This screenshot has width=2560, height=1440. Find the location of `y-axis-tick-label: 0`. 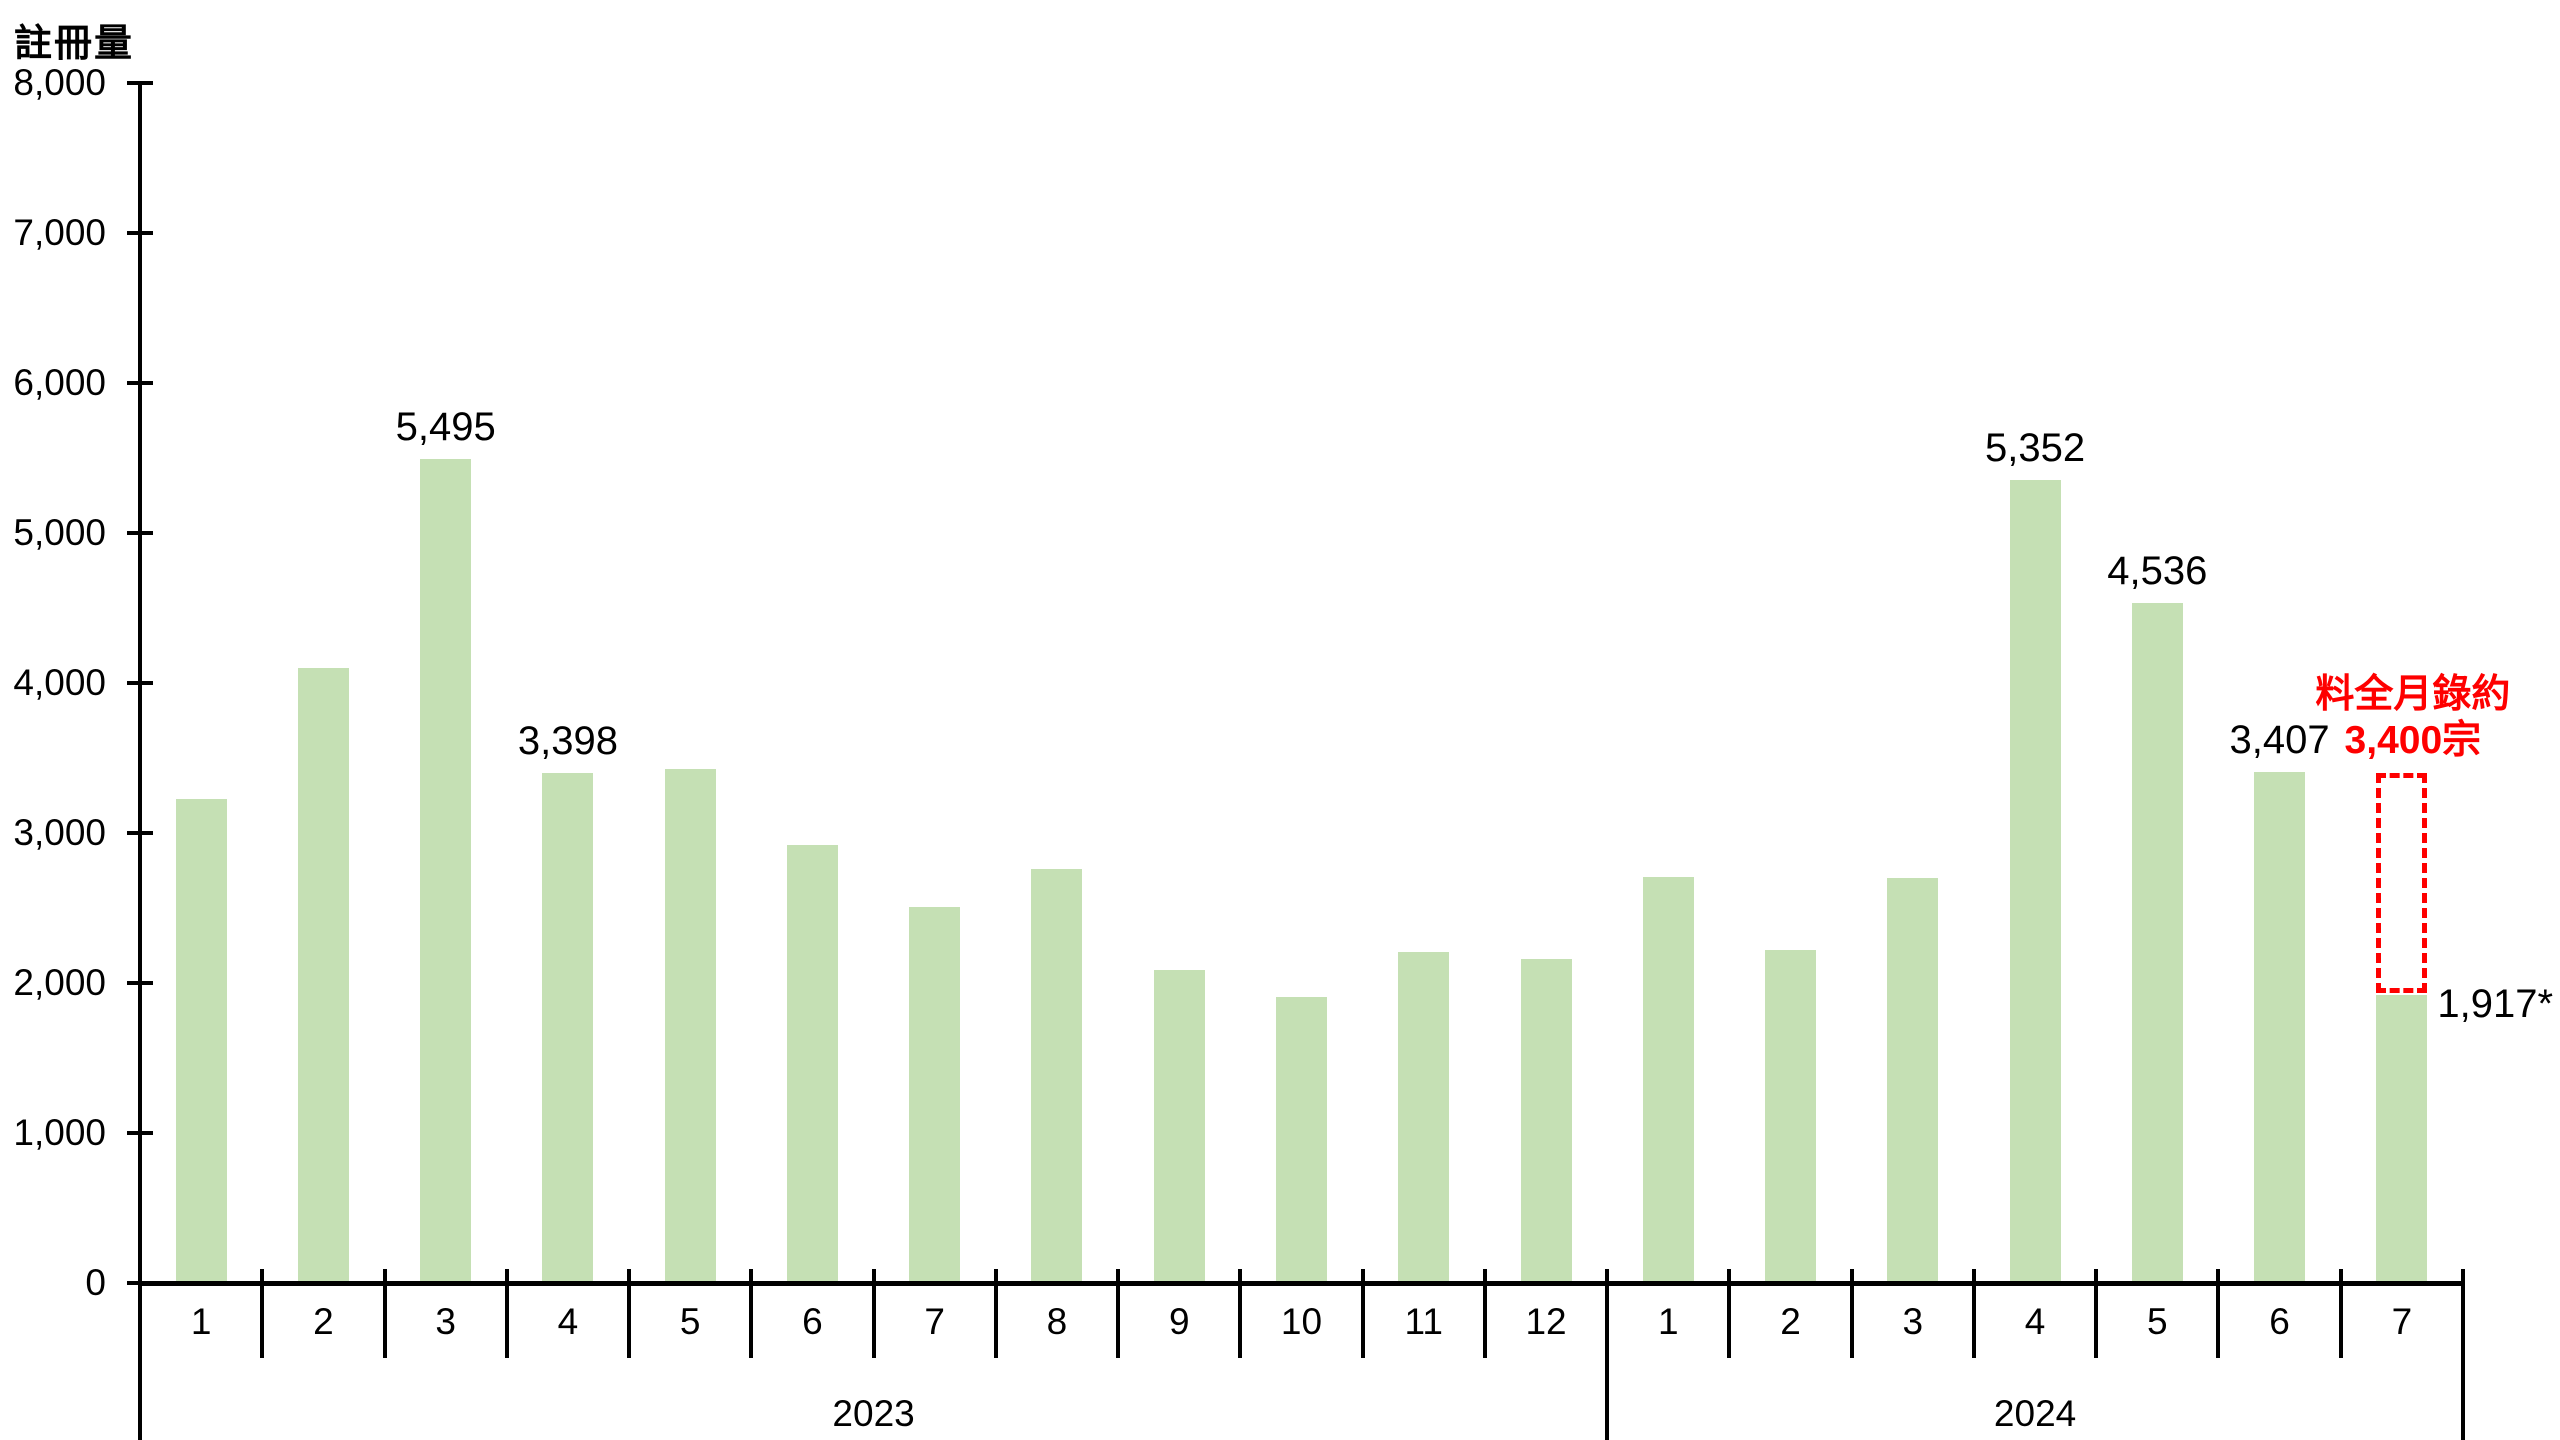

y-axis-tick-label: 0 is located at coordinates (95, 1282).